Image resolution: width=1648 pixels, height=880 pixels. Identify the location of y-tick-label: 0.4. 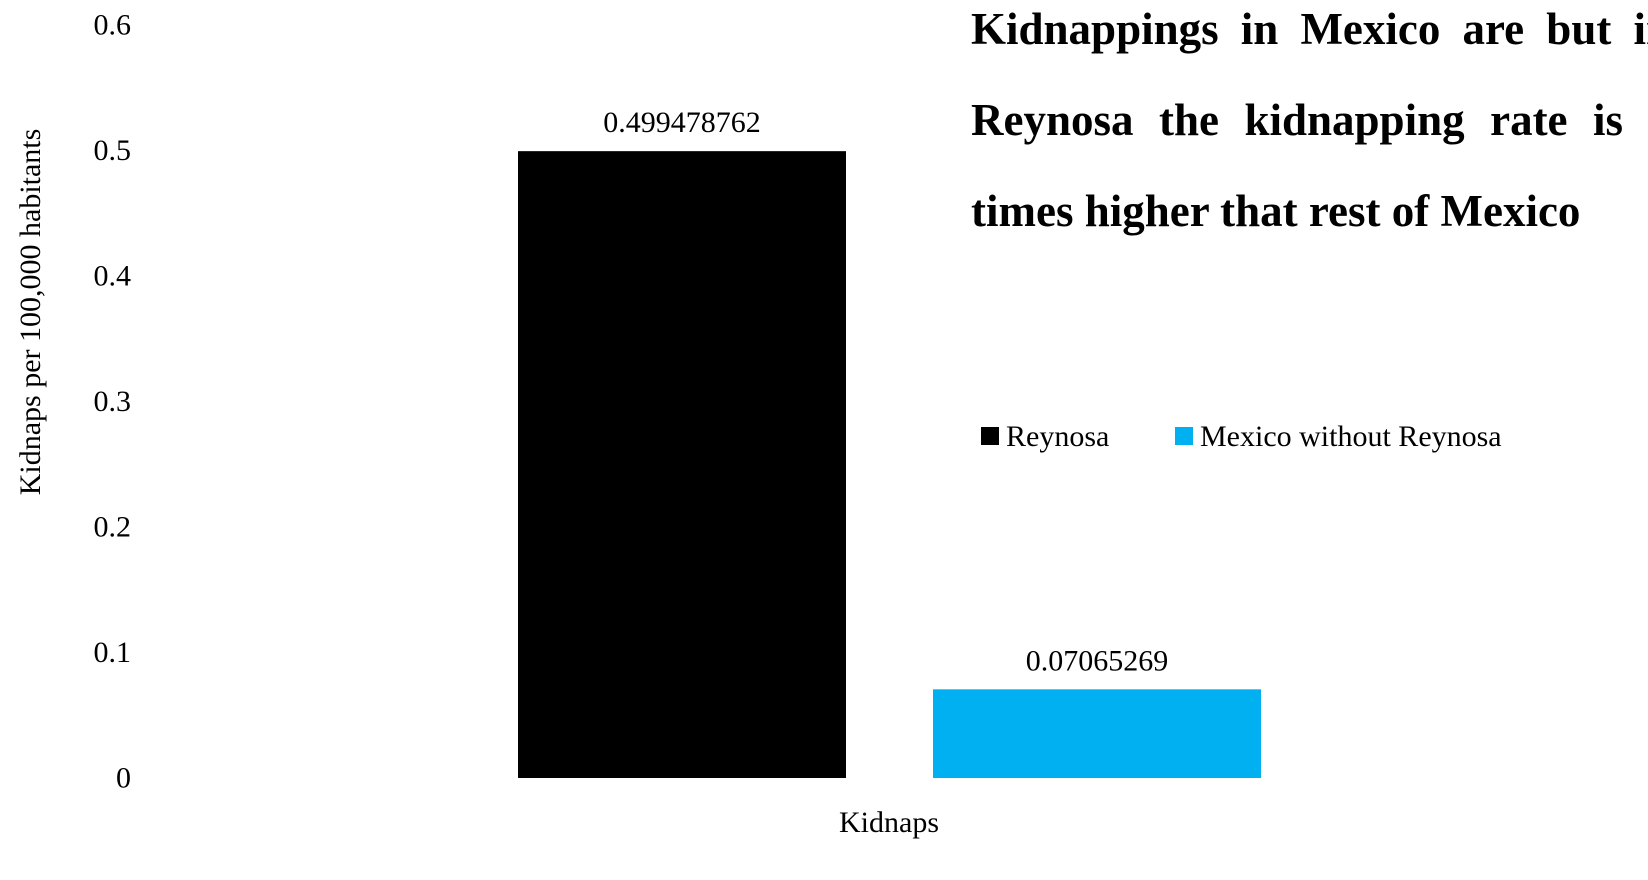
(113, 276).